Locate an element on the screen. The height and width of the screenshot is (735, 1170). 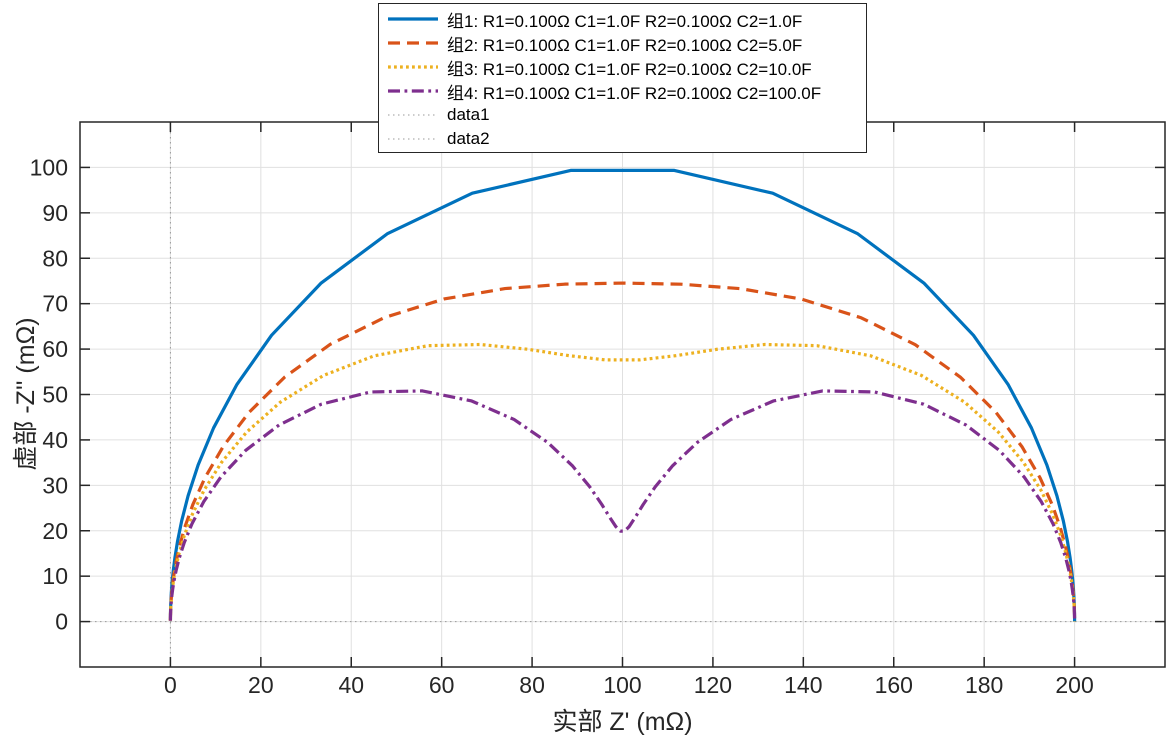
legend-label-data1: data1 is located at coordinates (468, 114).